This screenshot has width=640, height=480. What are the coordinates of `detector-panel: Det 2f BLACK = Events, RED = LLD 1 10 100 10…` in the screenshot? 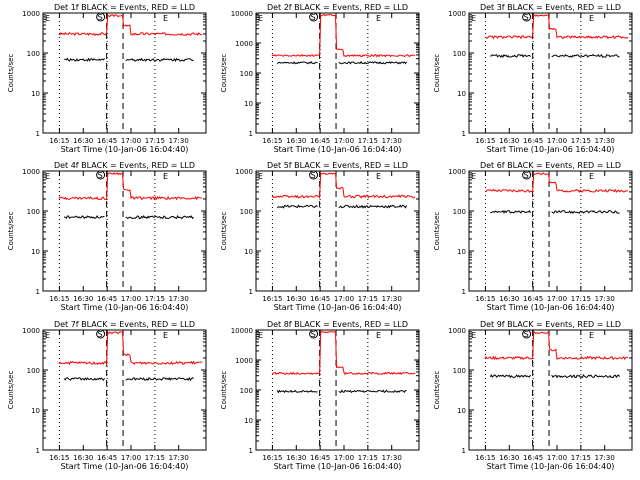 It's located at (320, 78).